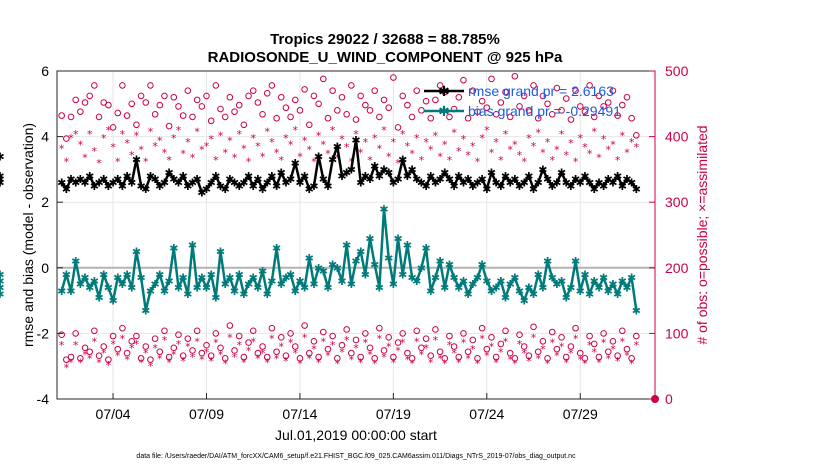 The width and height of the screenshot is (830, 470). I want to click on x-tick-label: 07/29, so click(580, 414).